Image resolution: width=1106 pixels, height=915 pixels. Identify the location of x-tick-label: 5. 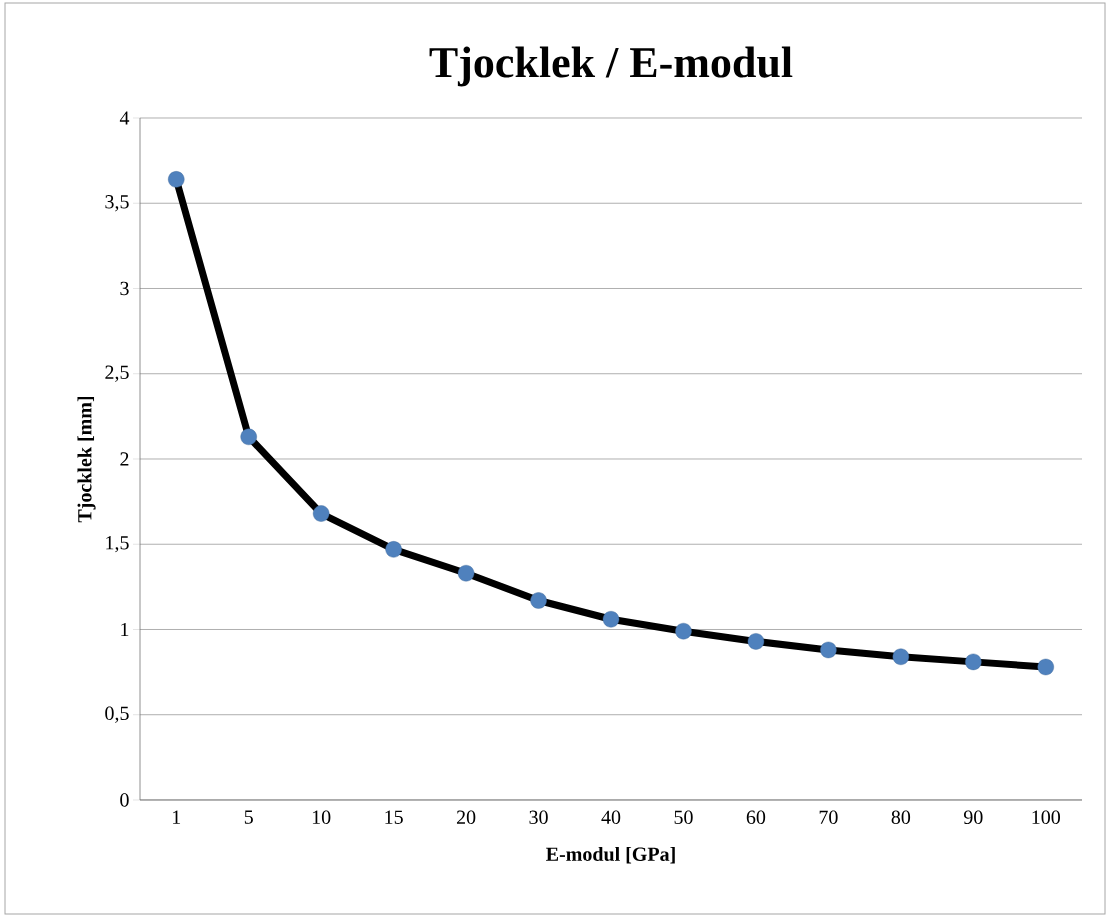
(248, 817).